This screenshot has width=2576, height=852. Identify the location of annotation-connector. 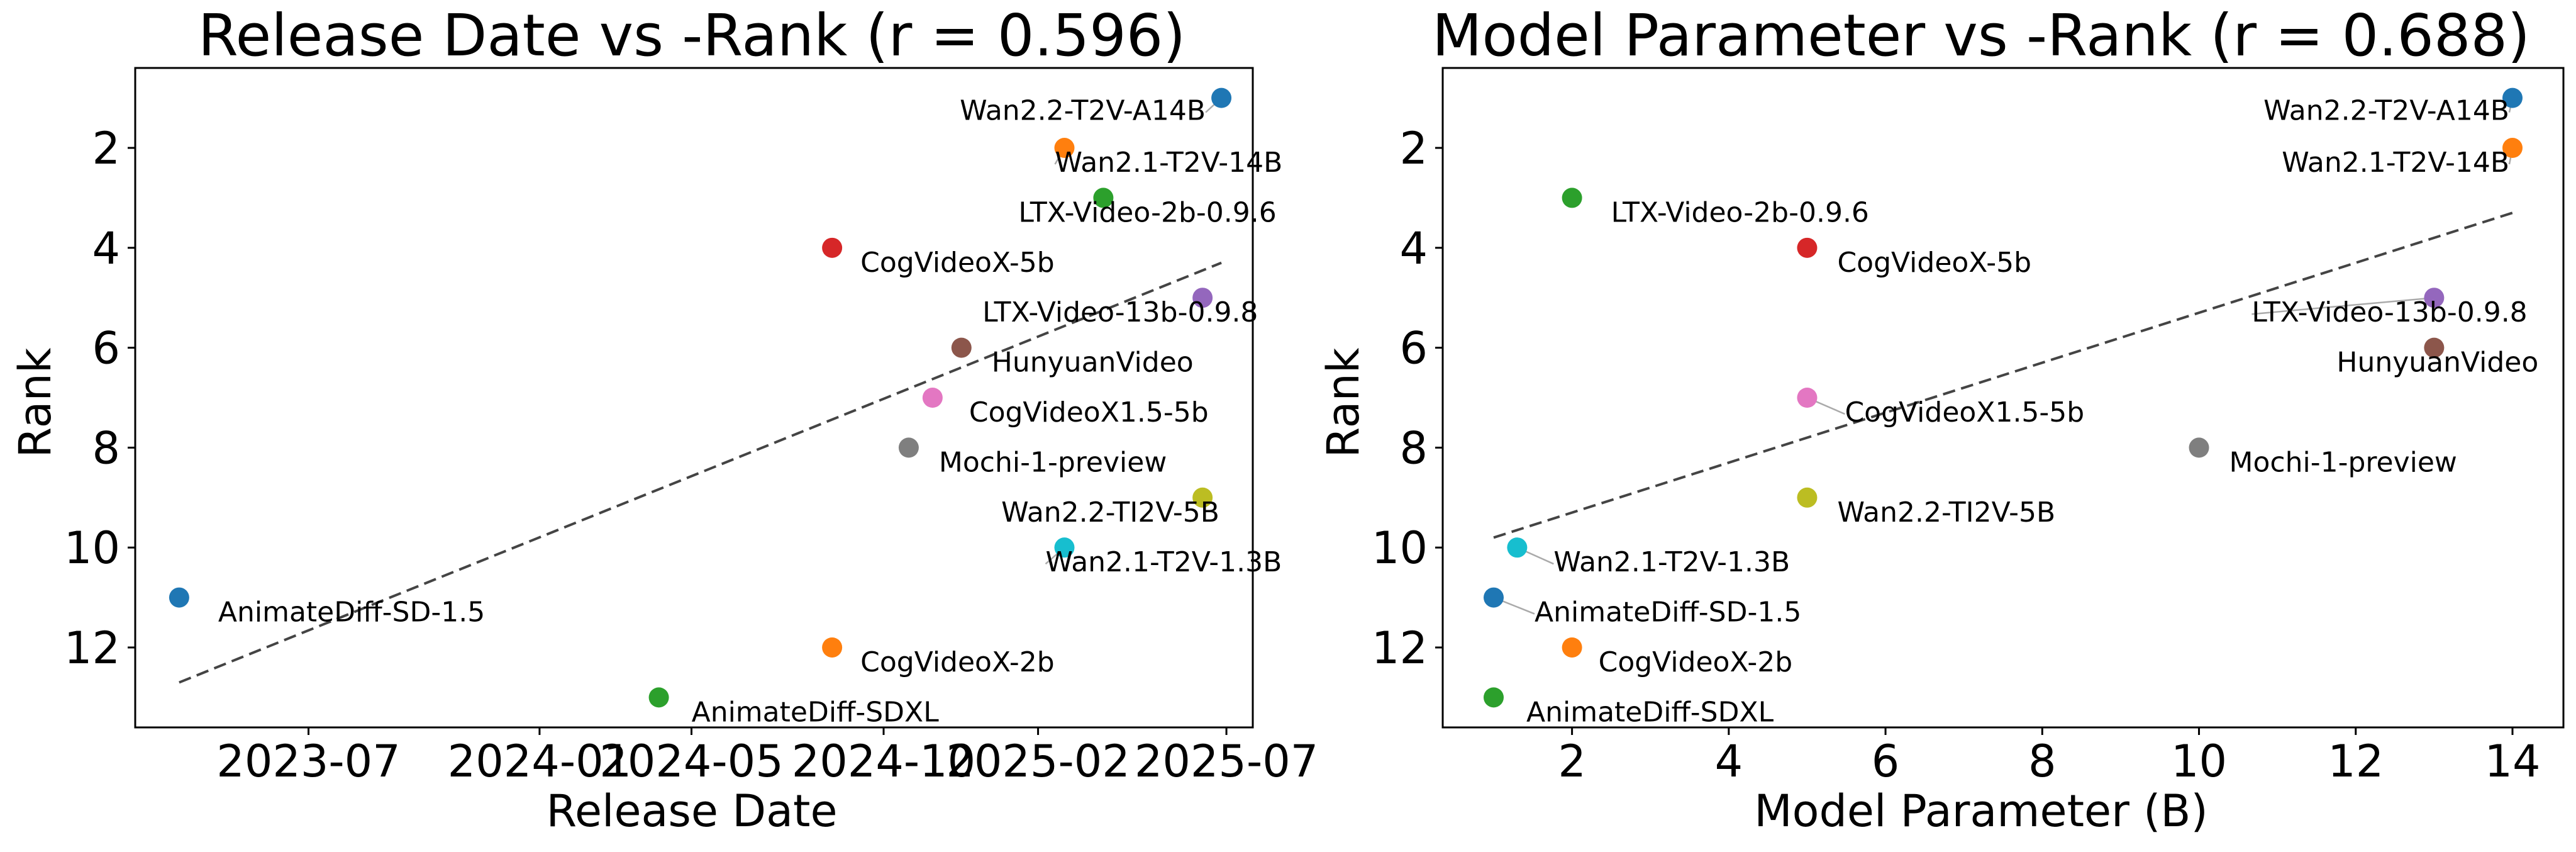
(2342, 305).